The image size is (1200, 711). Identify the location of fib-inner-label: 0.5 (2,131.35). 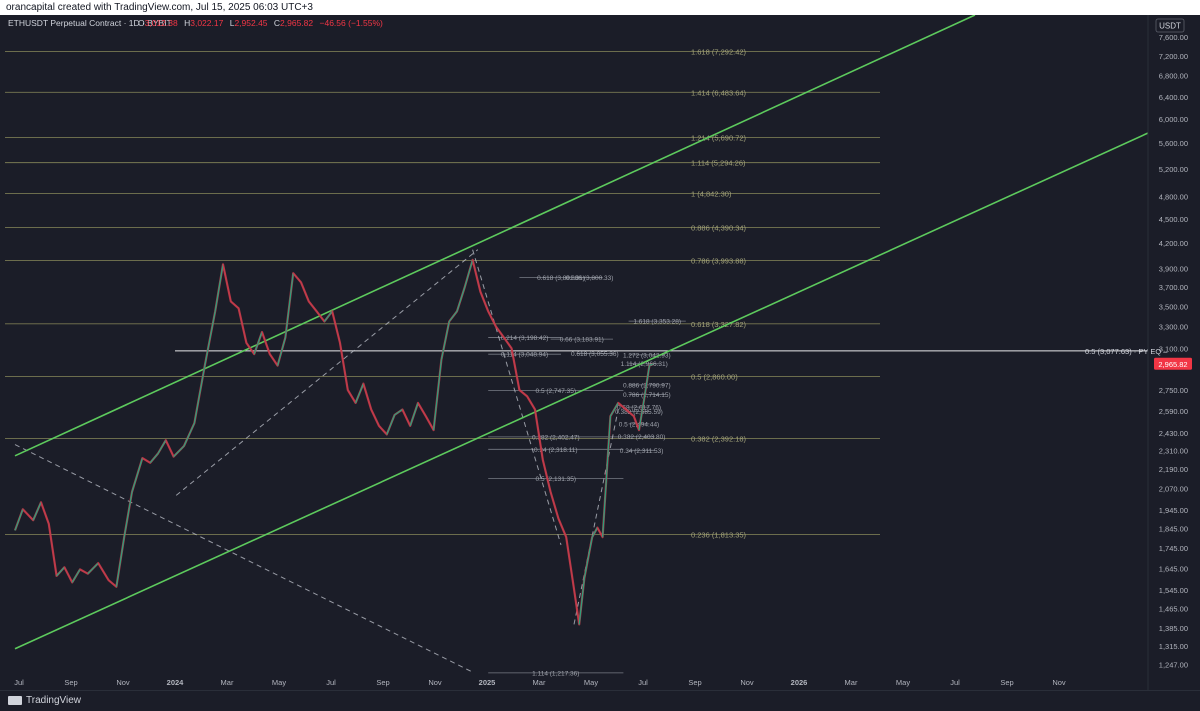
(556, 479).